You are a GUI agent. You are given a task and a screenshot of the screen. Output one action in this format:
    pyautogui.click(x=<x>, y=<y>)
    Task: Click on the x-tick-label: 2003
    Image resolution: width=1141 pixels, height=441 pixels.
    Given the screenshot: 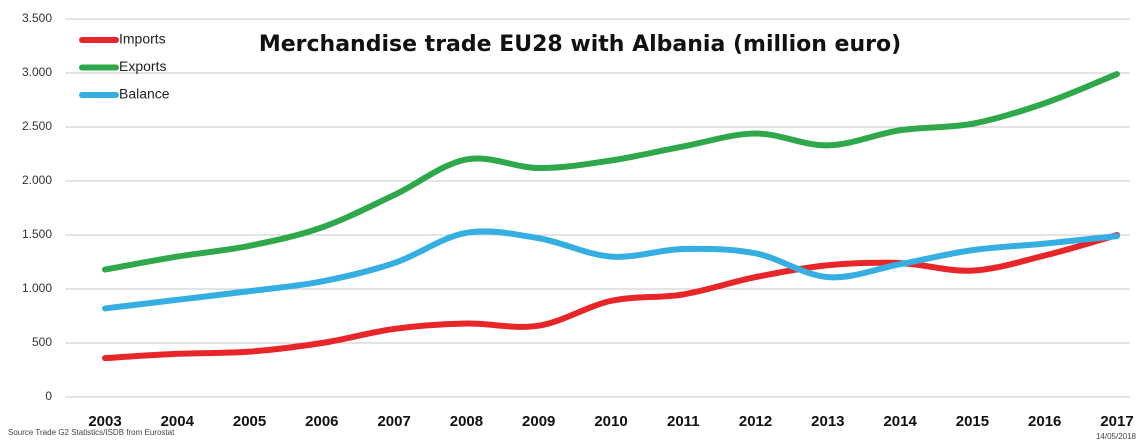 What is the action you would take?
    pyautogui.click(x=104, y=421)
    